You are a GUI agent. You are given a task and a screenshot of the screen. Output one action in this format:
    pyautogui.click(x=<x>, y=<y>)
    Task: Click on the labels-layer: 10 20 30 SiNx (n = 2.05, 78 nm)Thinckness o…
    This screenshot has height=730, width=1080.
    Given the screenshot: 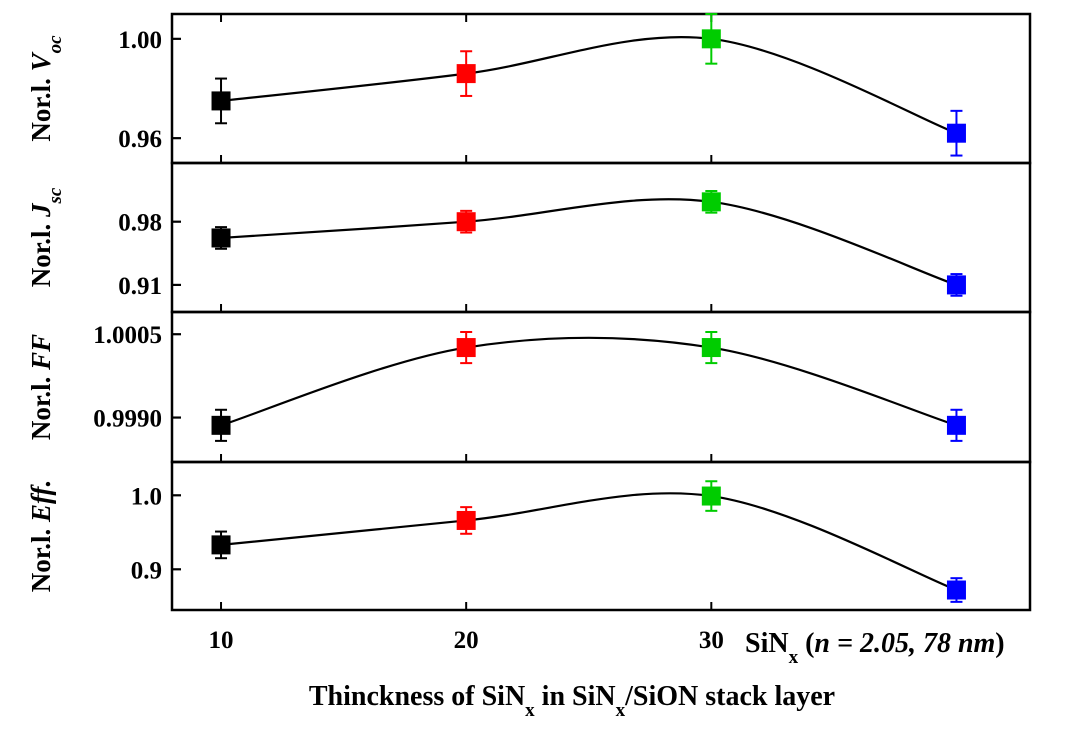 What is the action you would take?
    pyautogui.click(x=607, y=674)
    